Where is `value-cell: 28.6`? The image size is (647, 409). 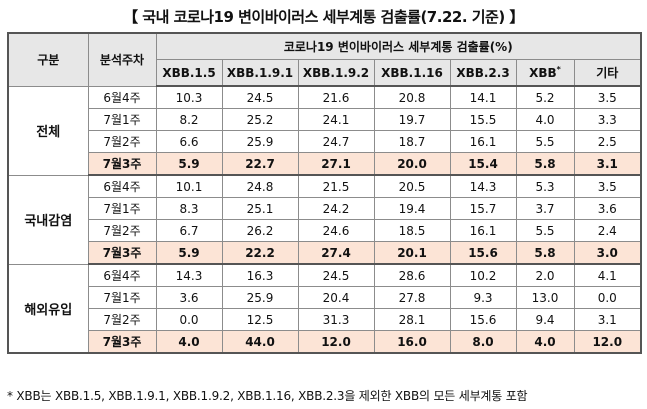
value-cell: 28.6 is located at coordinates (412, 275).